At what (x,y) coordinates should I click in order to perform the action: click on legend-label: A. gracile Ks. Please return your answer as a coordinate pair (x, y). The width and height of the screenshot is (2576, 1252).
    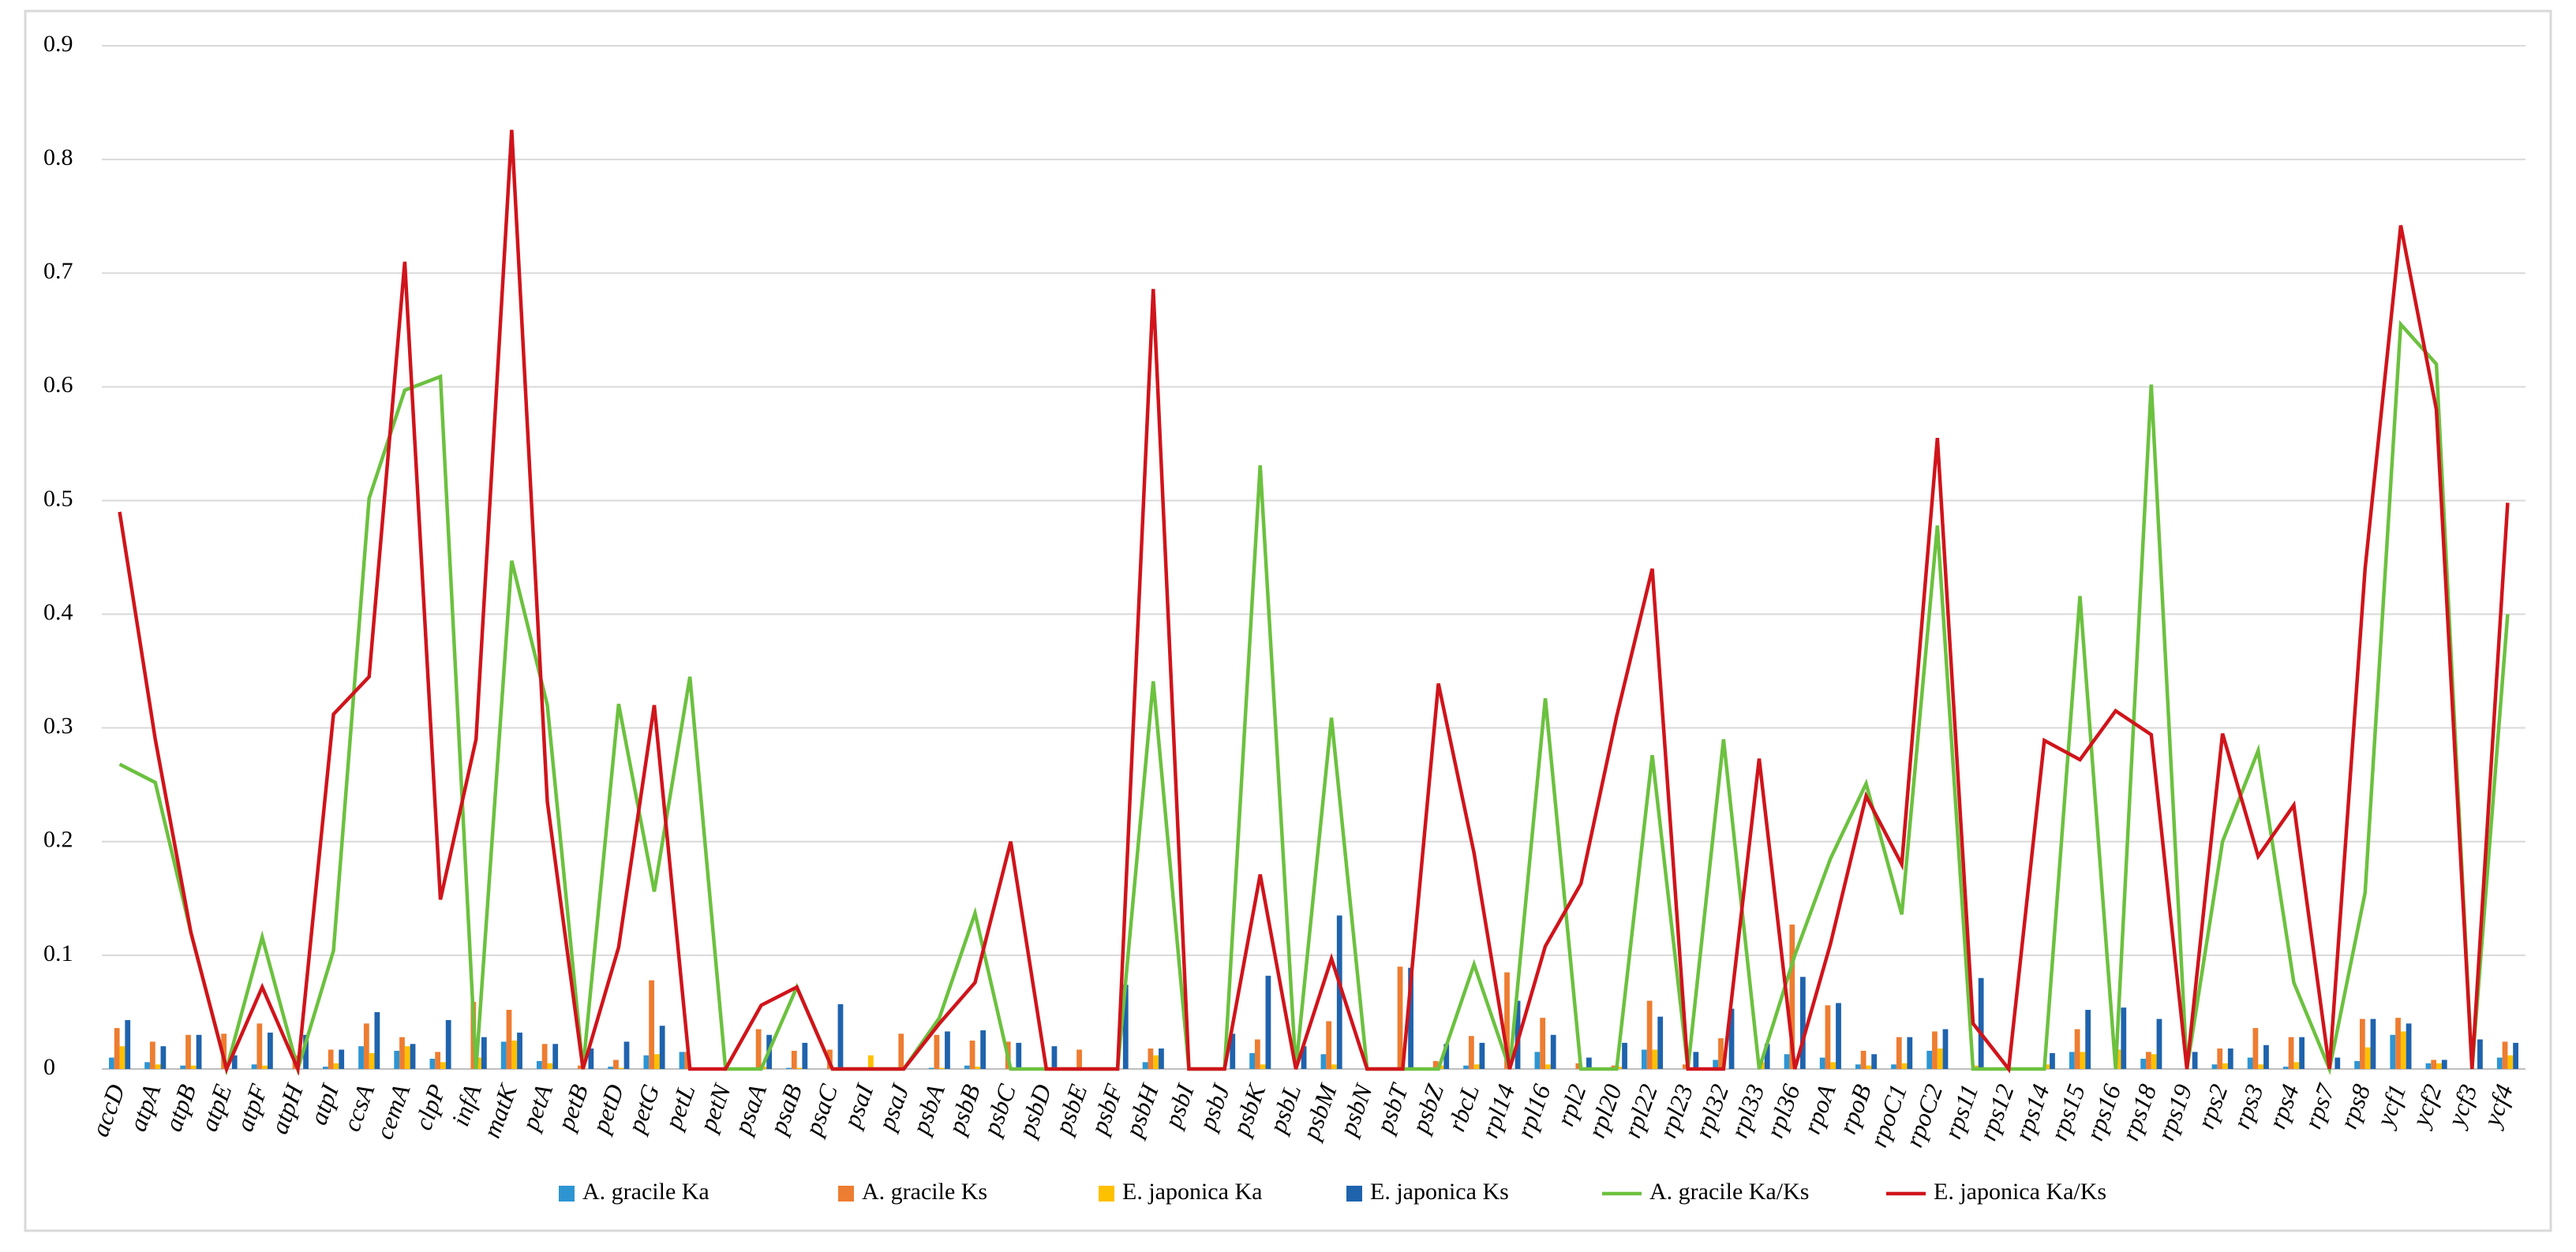
    Looking at the image, I should click on (924, 1192).